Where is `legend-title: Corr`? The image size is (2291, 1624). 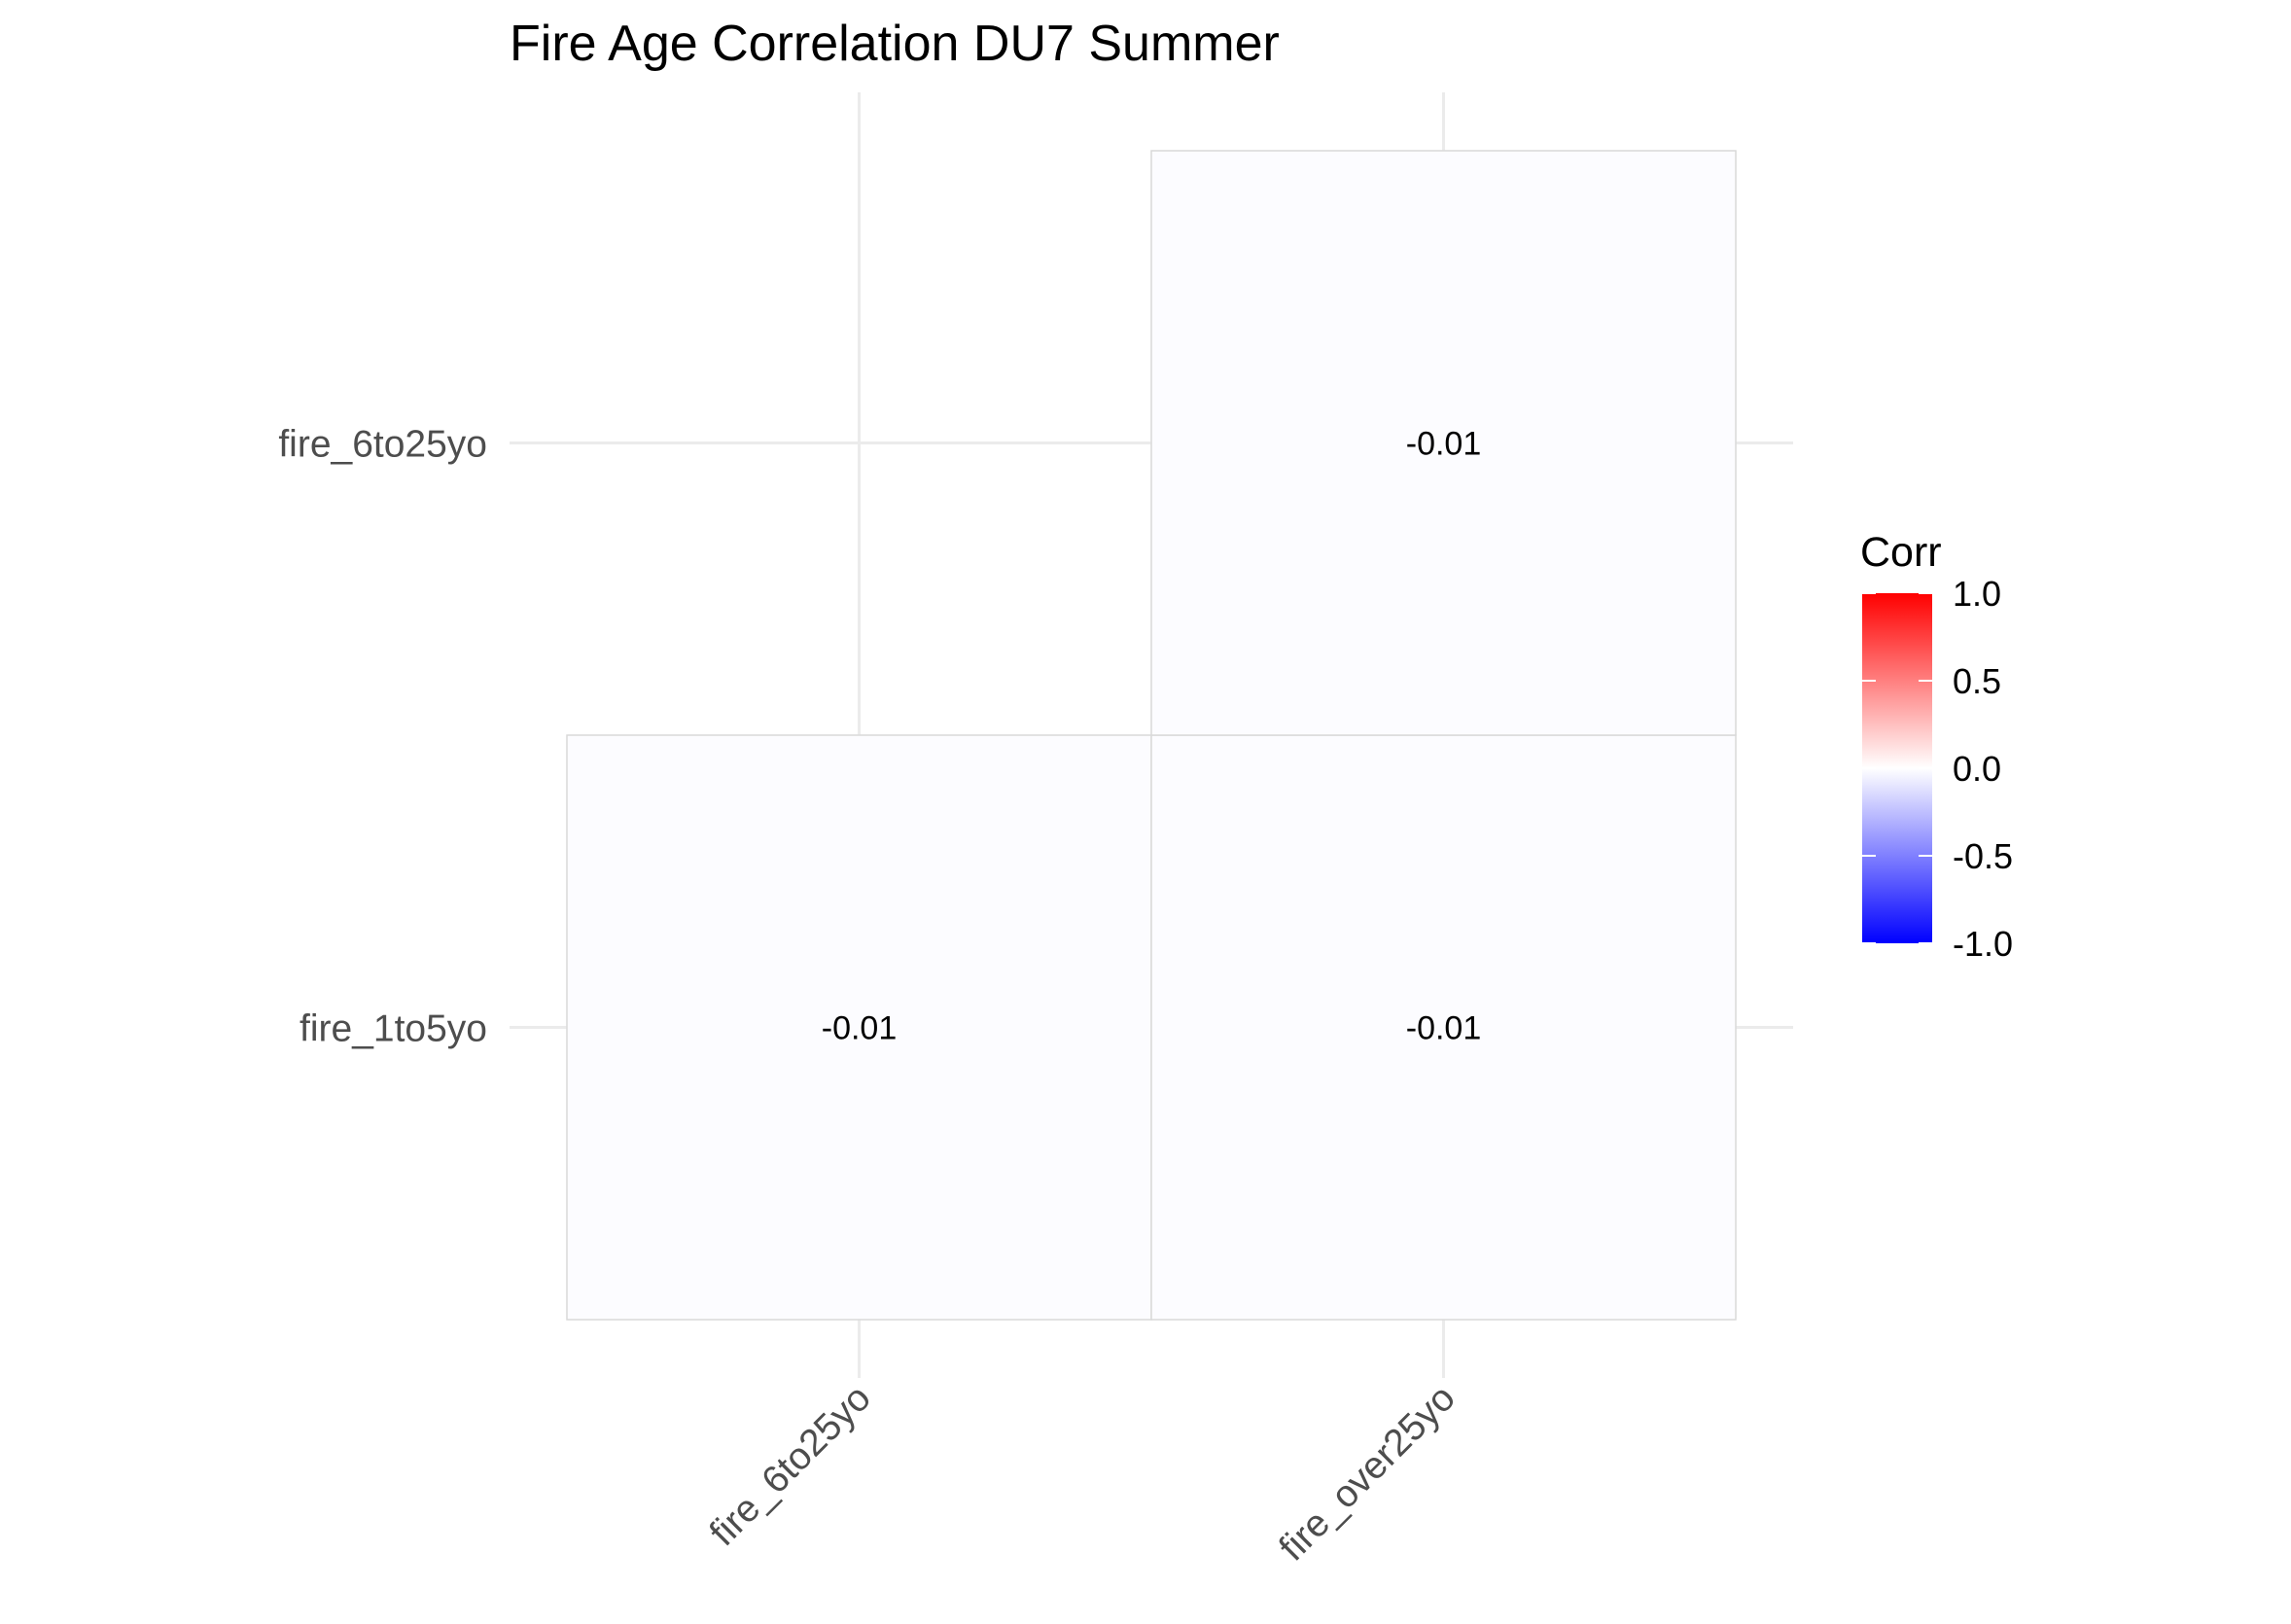 legend-title: Corr is located at coordinates (1901, 552).